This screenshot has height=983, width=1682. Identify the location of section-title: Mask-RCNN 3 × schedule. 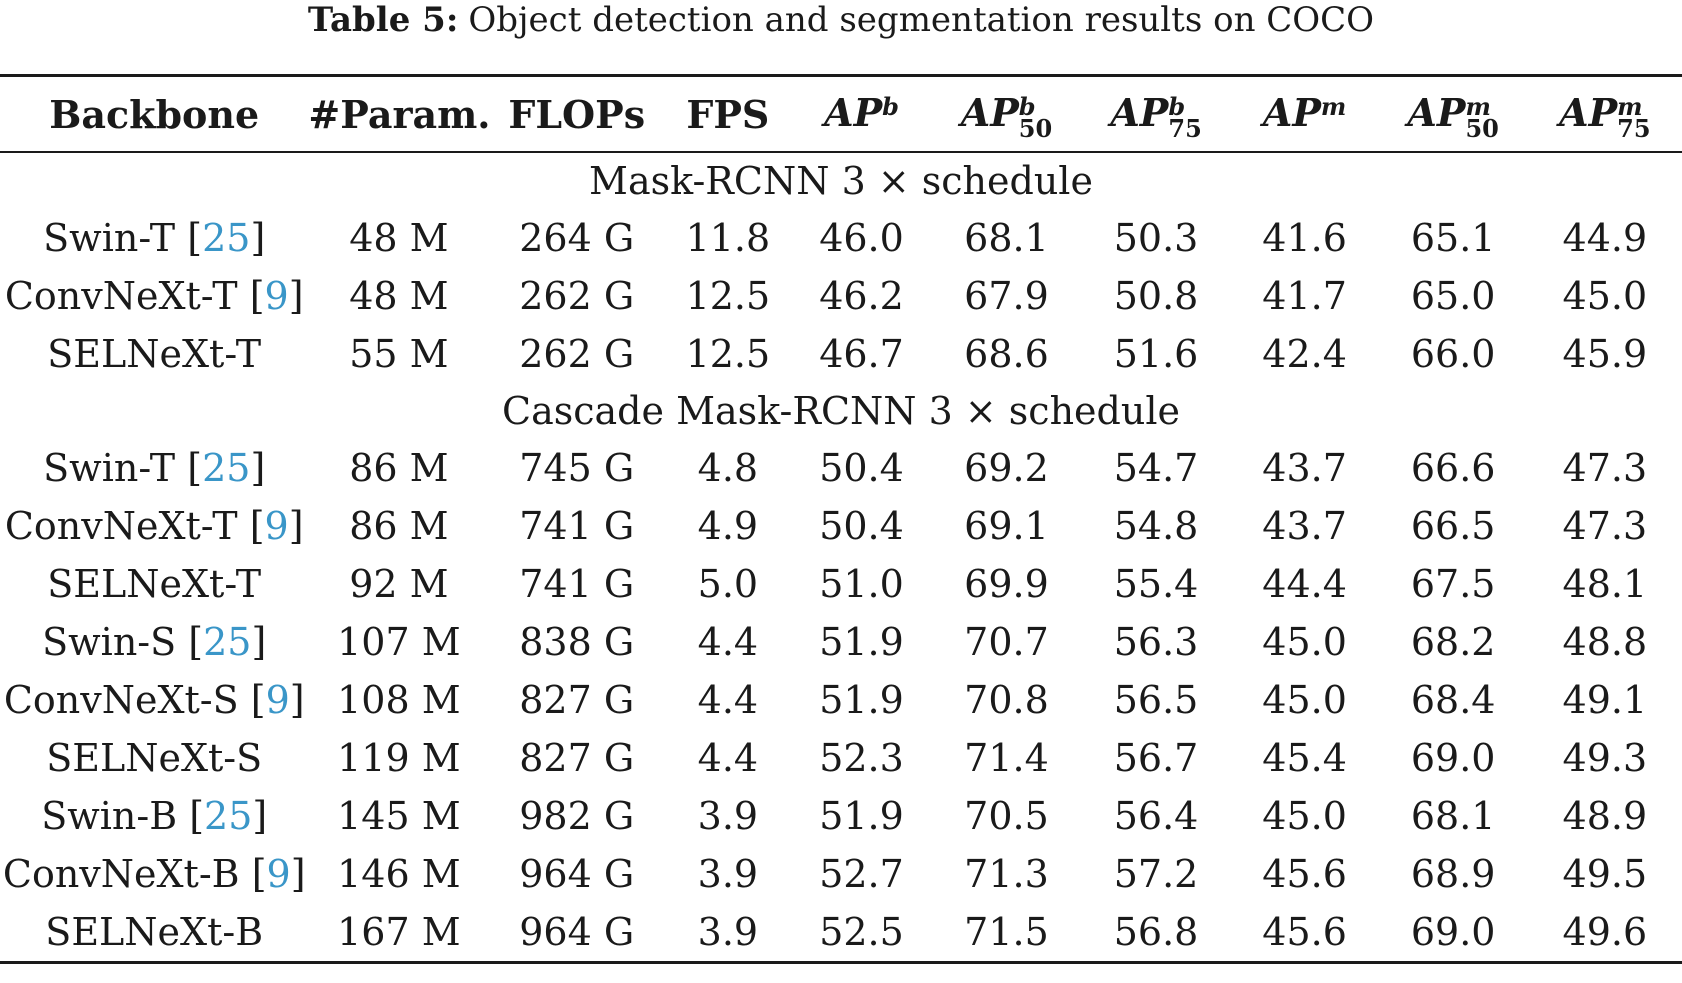
(841, 181).